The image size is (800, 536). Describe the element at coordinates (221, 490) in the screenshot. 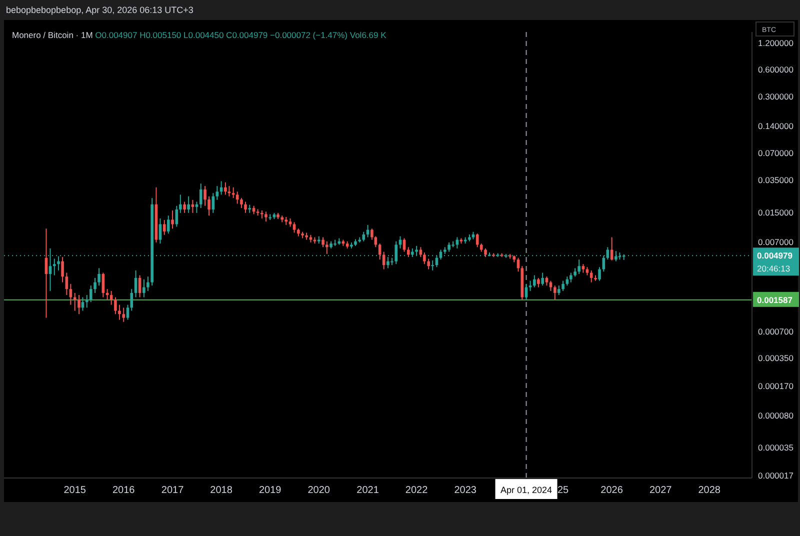

I see `x-tick-label: 2018` at that location.